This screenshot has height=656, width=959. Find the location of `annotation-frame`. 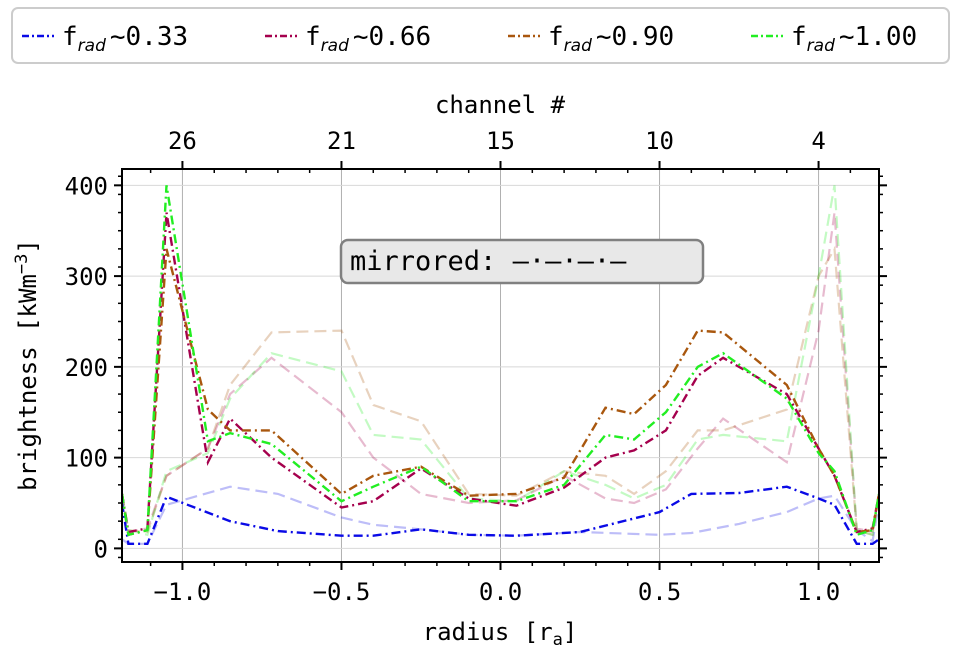

annotation-frame is located at coordinates (522, 261).